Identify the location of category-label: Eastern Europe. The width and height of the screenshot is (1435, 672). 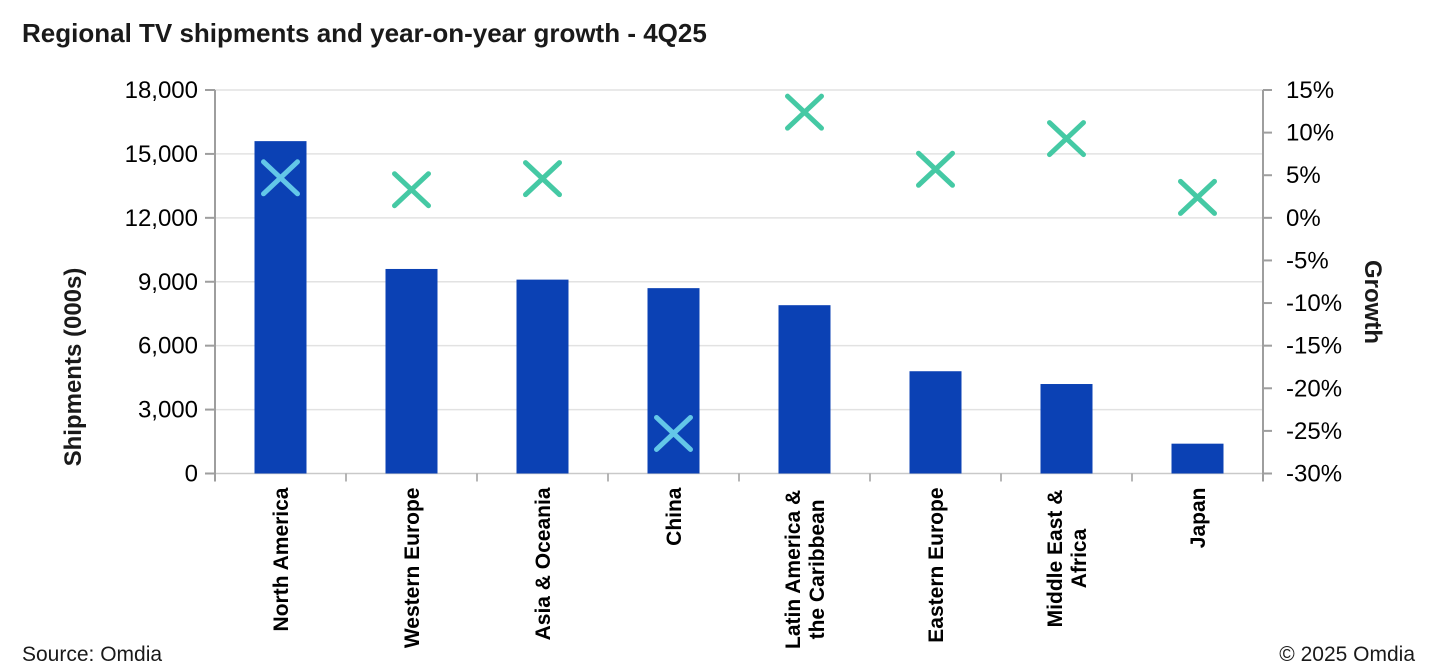
(936, 565).